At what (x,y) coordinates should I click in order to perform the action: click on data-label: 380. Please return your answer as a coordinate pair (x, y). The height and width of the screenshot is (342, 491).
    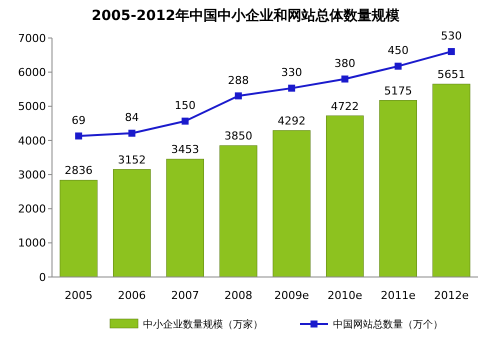
    Looking at the image, I should click on (345, 63).